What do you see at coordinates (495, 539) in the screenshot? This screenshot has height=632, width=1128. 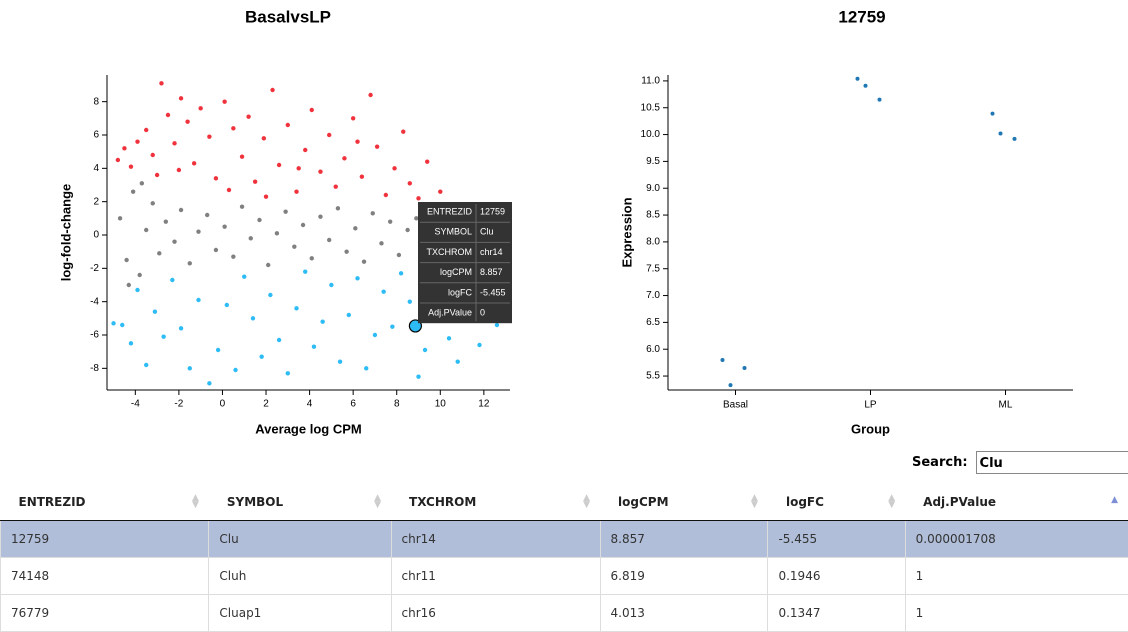 I see `table-cell: chr14` at bounding box center [495, 539].